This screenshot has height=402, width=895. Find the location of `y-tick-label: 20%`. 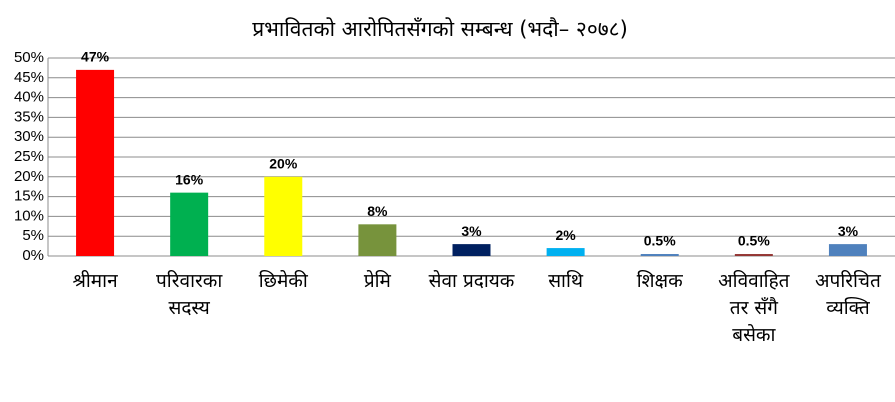

y-tick-label: 20% is located at coordinates (29, 176).